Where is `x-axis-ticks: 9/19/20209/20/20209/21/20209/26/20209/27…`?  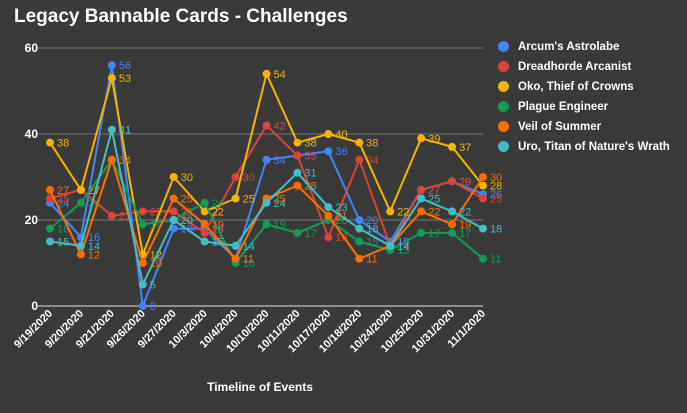
x-axis-ticks: 9/19/20209/20/20209/21/20209/26/20209/27… is located at coordinates (250, 331).